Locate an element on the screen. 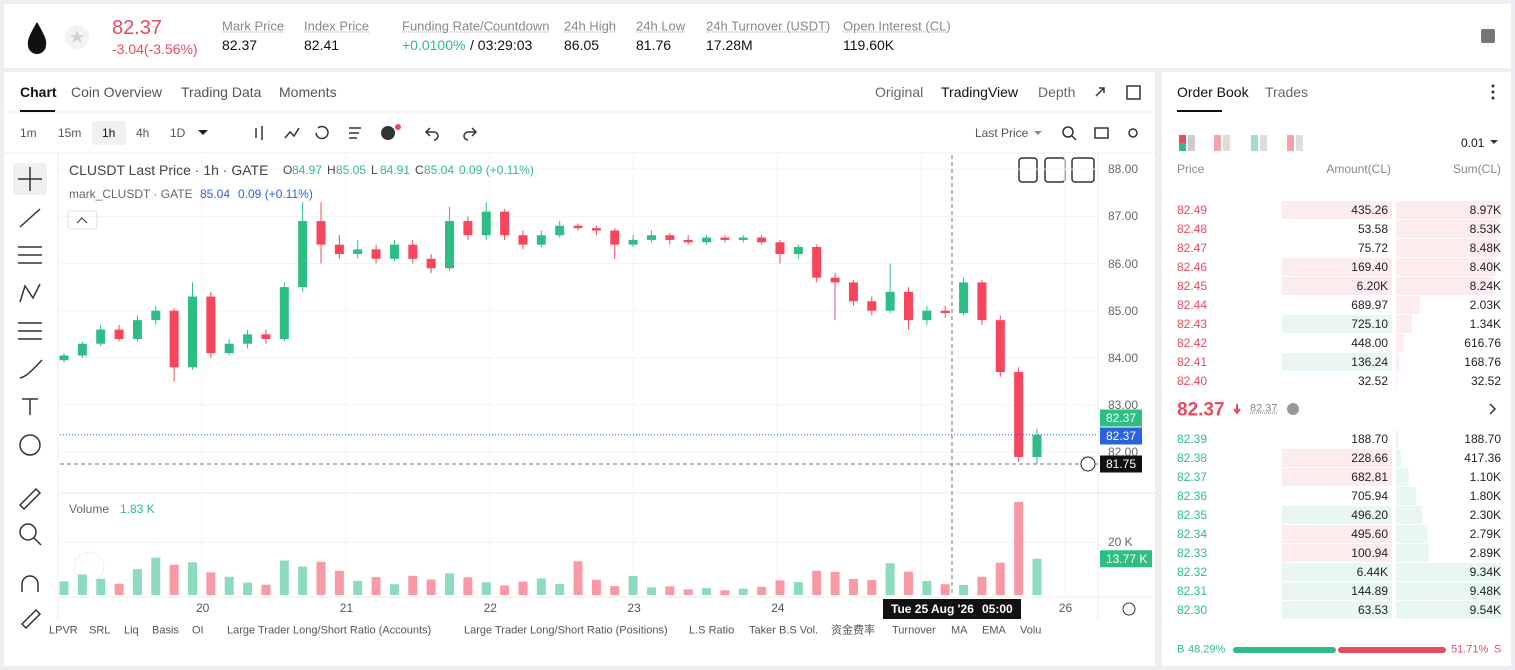 The width and height of the screenshot is (1515, 670). stat-label: 24h Low is located at coordinates (661, 26).